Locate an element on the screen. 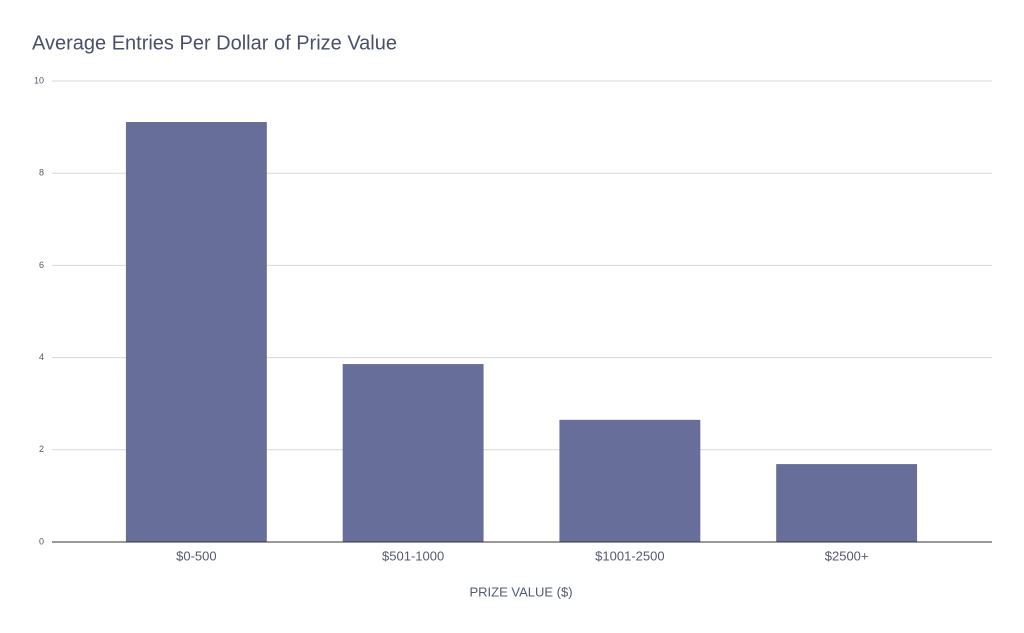 The width and height of the screenshot is (1024, 633). x-tick-label: $0-500 is located at coordinates (196, 555).